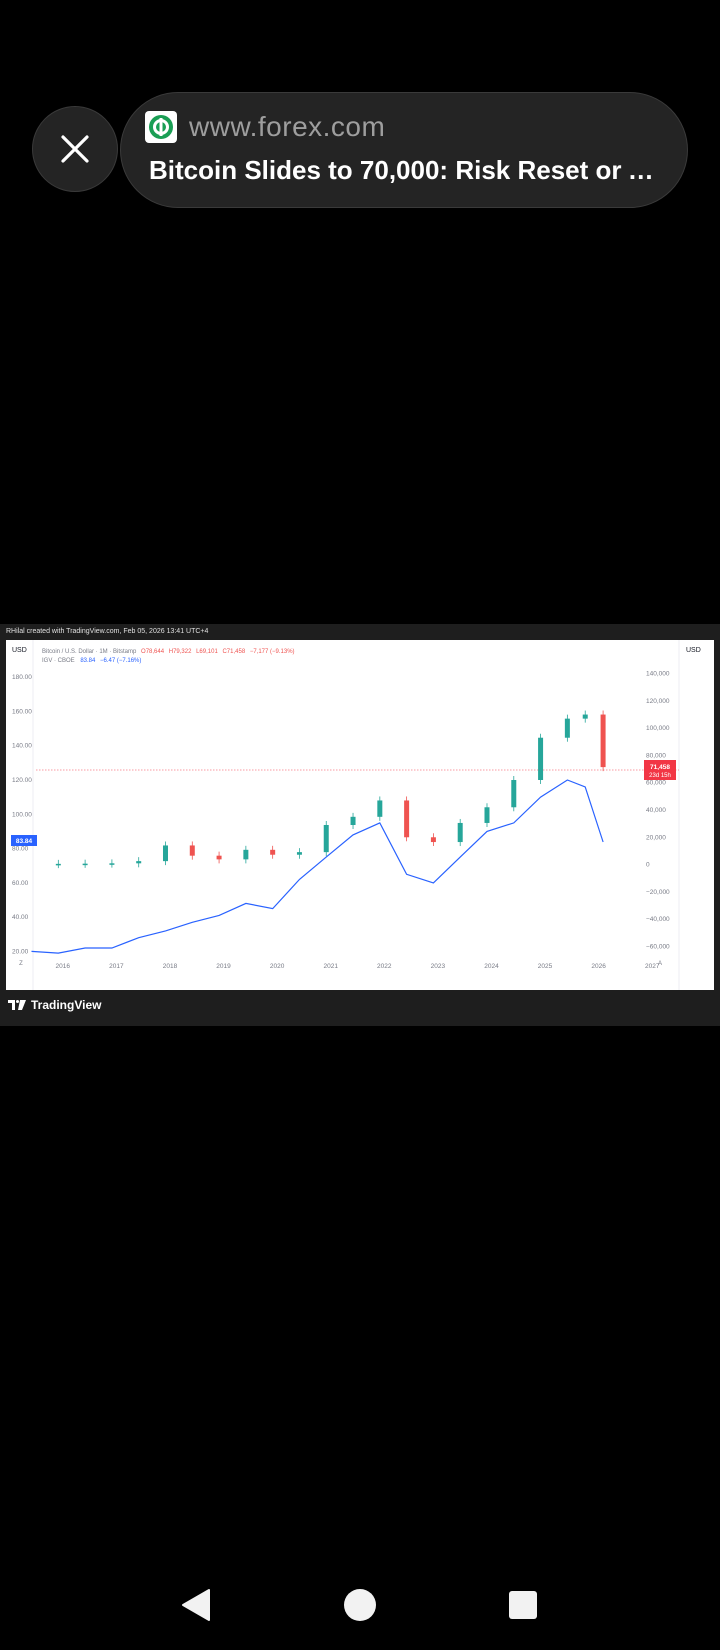  What do you see at coordinates (58, 661) in the screenshot?
I see `series2-label: IGV · CBOE` at bounding box center [58, 661].